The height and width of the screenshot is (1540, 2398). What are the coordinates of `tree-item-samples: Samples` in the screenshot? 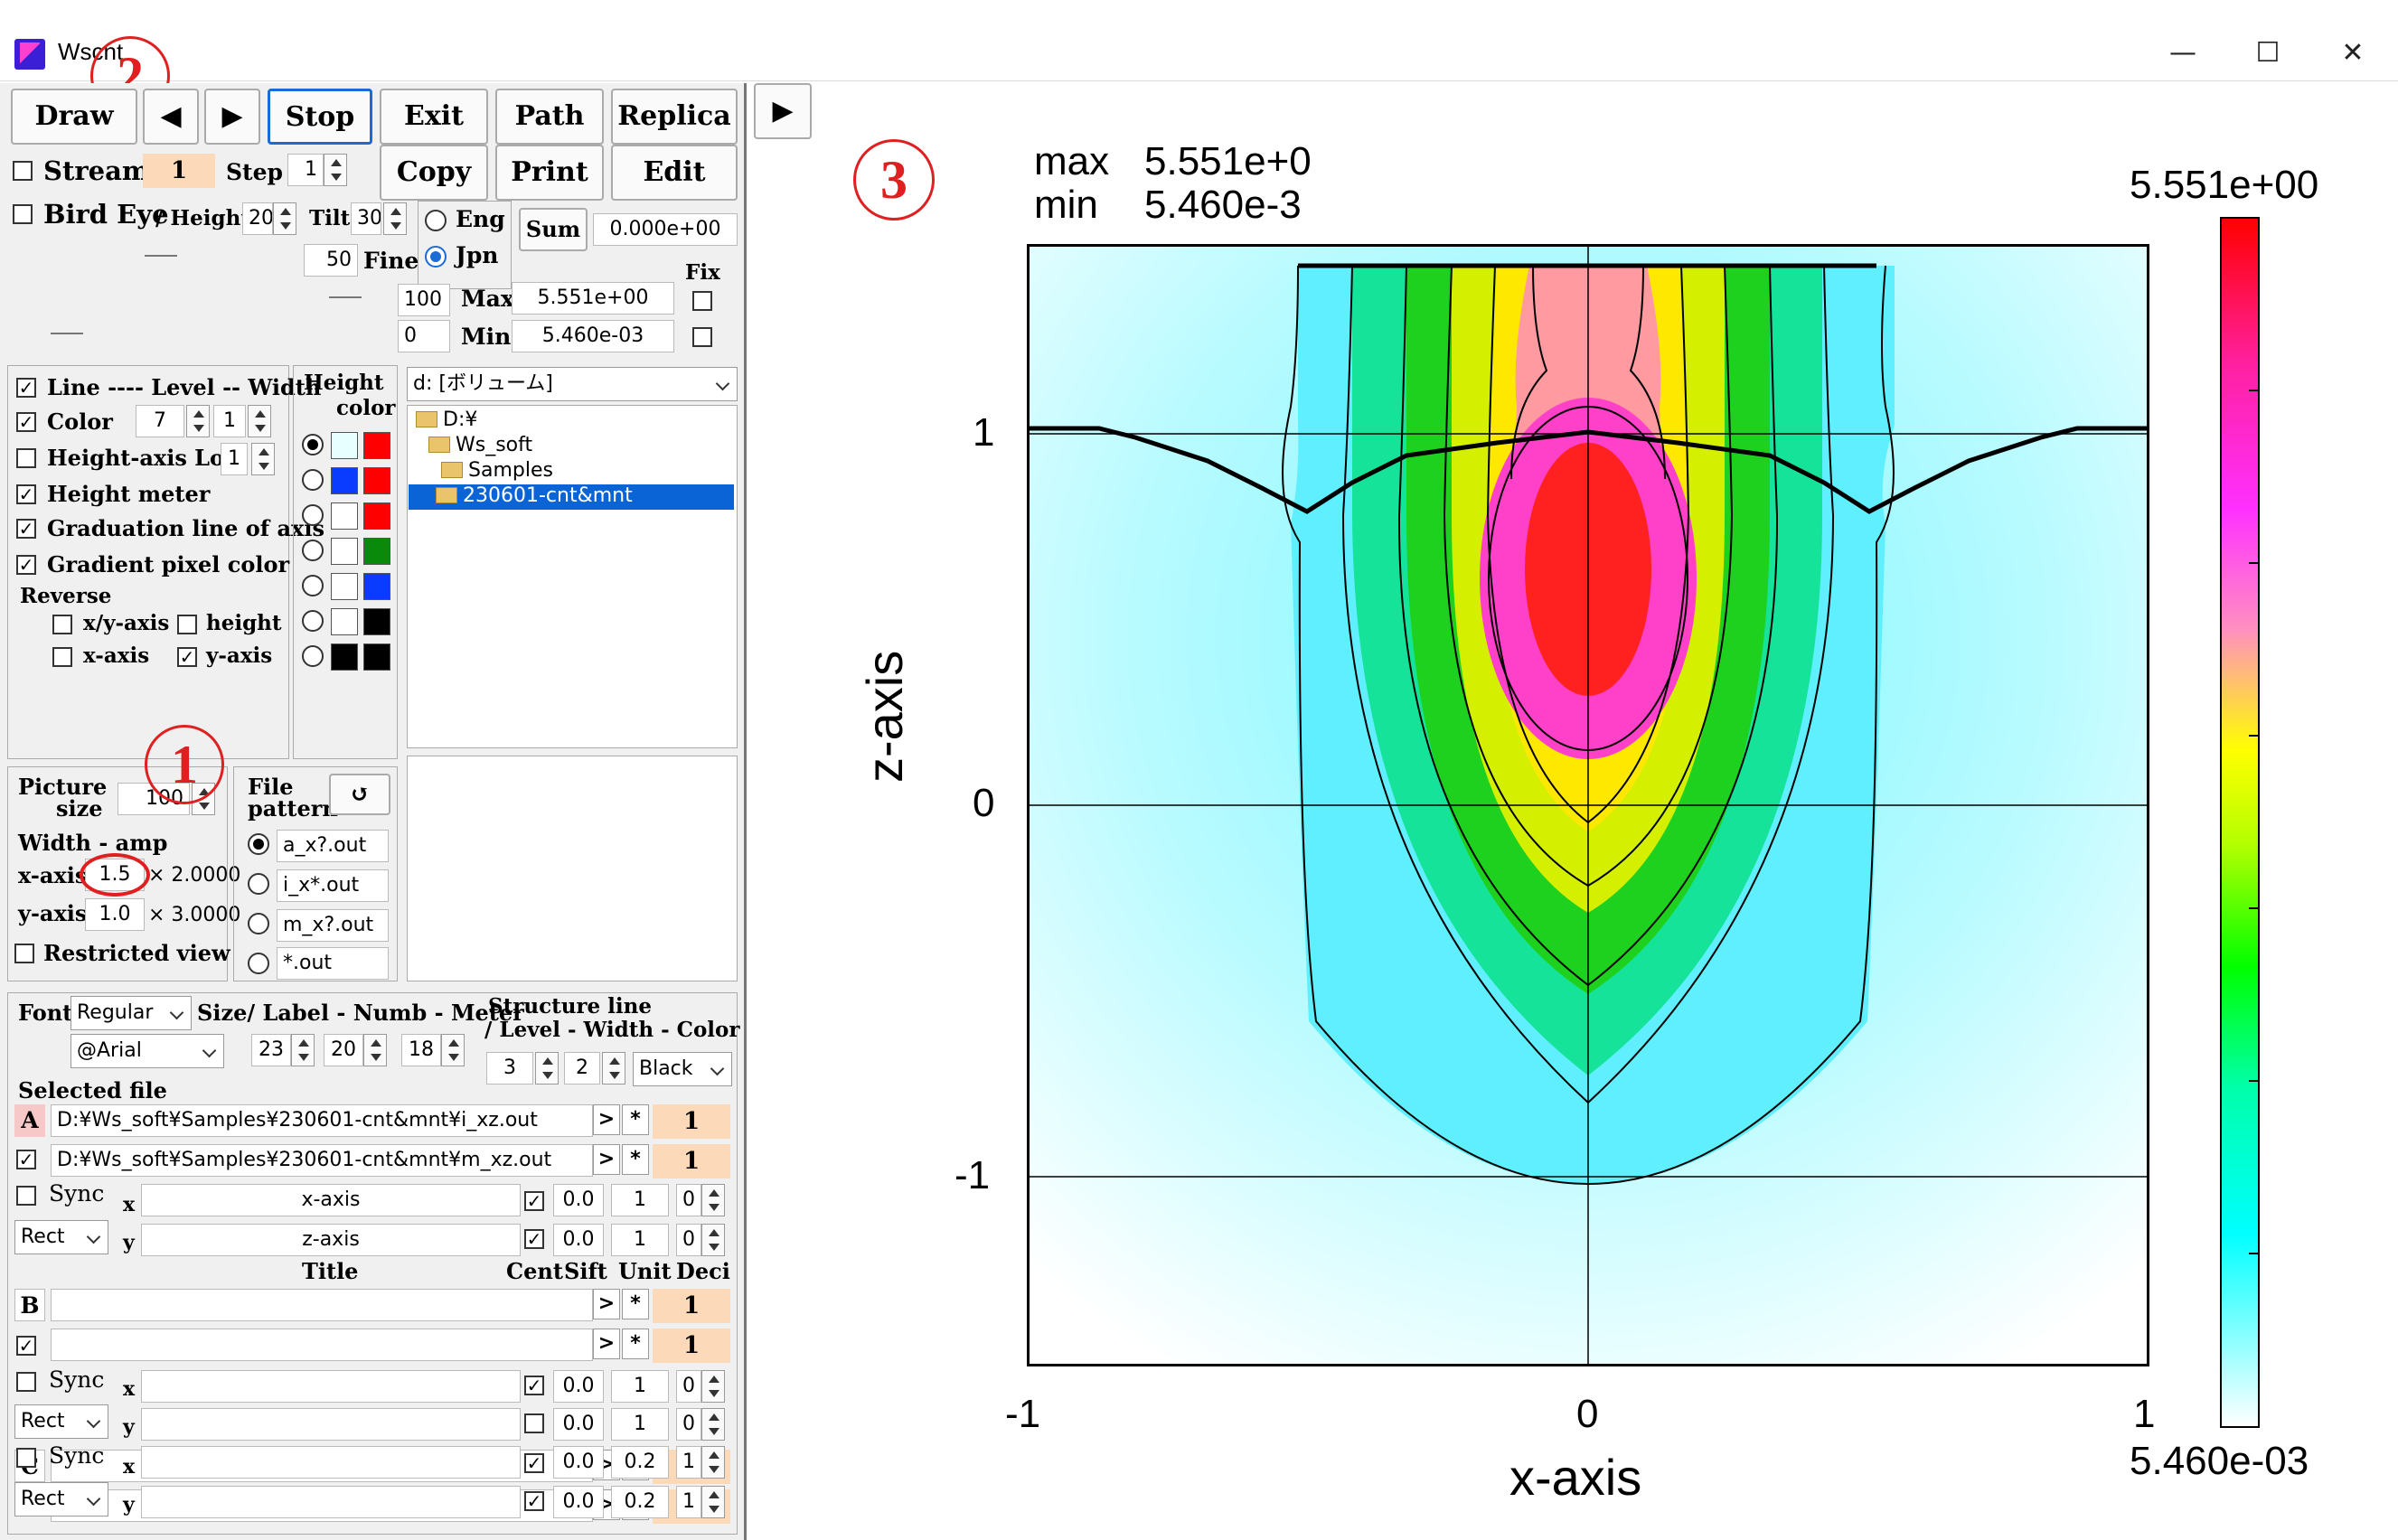 It's located at (497, 470).